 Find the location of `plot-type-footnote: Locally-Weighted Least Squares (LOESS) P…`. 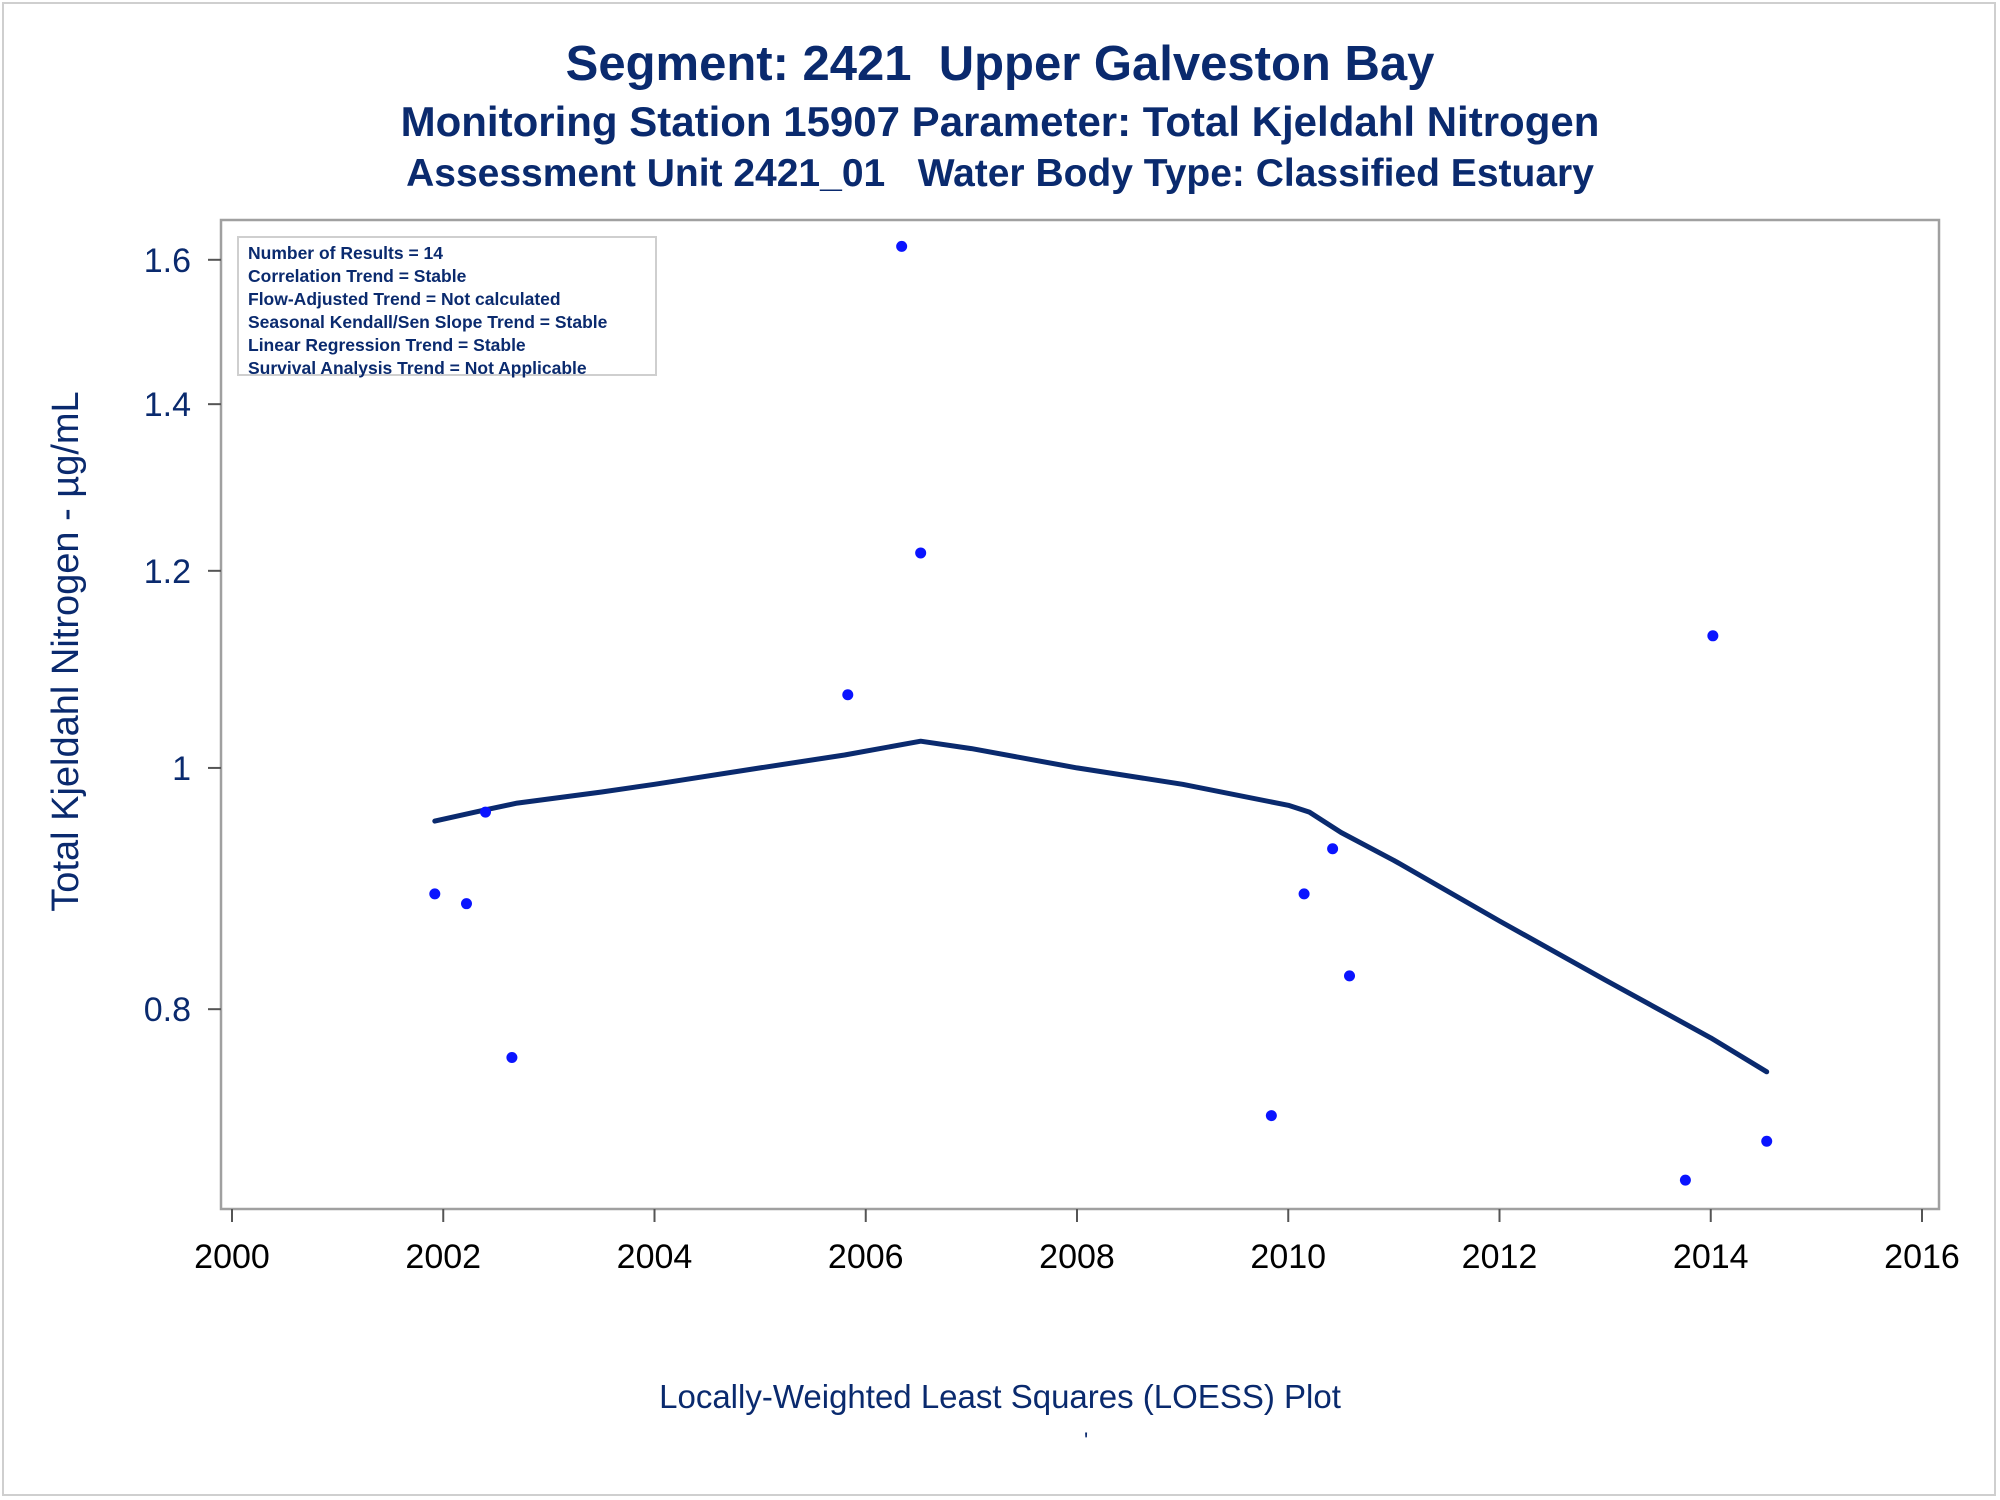

plot-type-footnote: Locally-Weighted Least Squares (LOESS) P… is located at coordinates (1000, 1396).